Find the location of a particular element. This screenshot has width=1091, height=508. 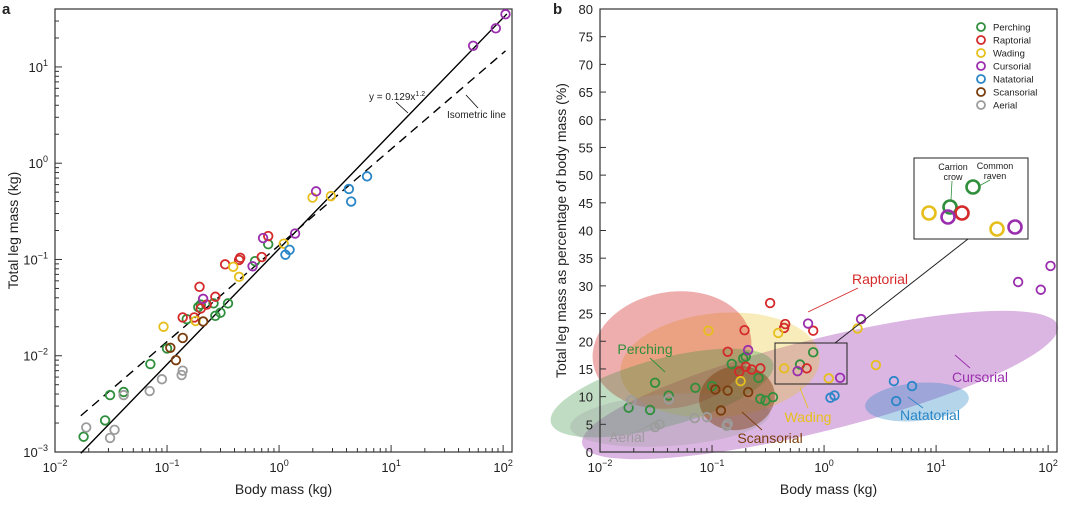

inset-point-wading is located at coordinates (929, 213).